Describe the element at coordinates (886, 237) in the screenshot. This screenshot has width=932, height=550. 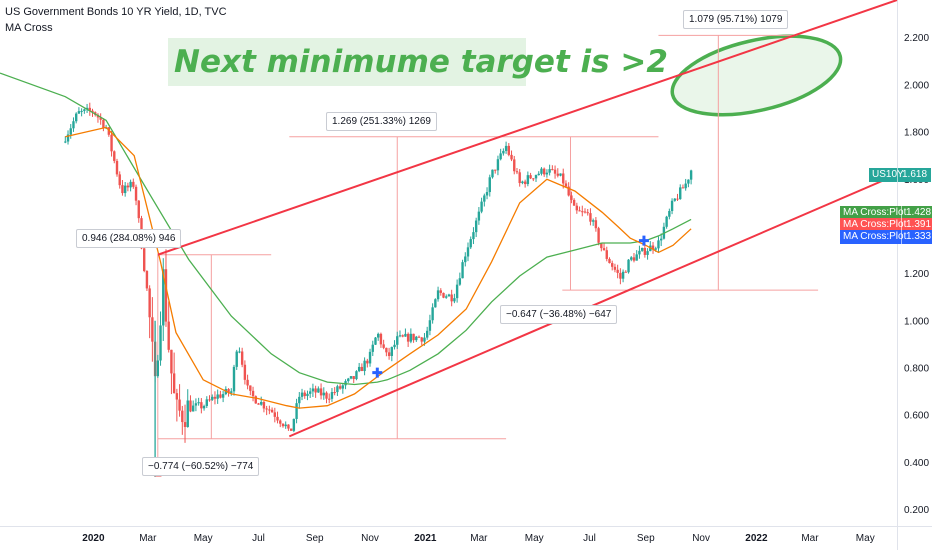
I see `price-tag-3: MA Cross:Plot1.333` at that location.